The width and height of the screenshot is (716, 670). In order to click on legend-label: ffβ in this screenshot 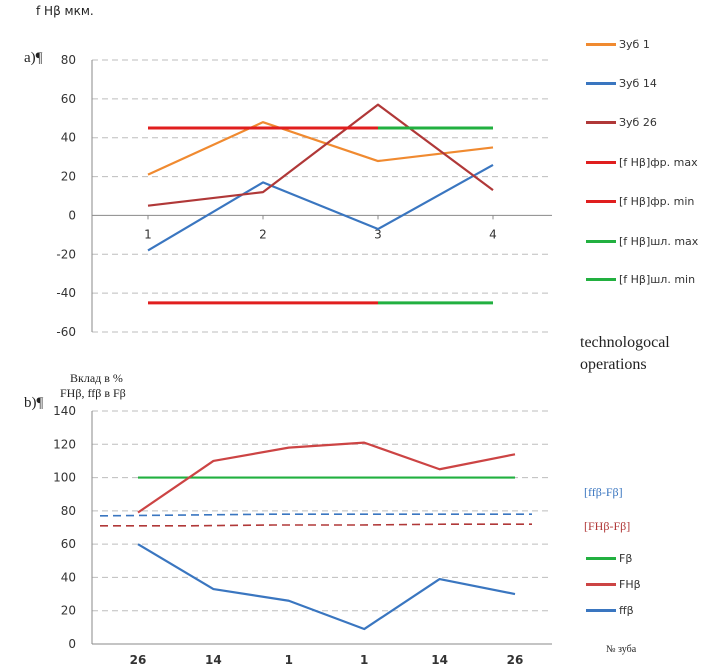, I will do `click(626, 610)`.